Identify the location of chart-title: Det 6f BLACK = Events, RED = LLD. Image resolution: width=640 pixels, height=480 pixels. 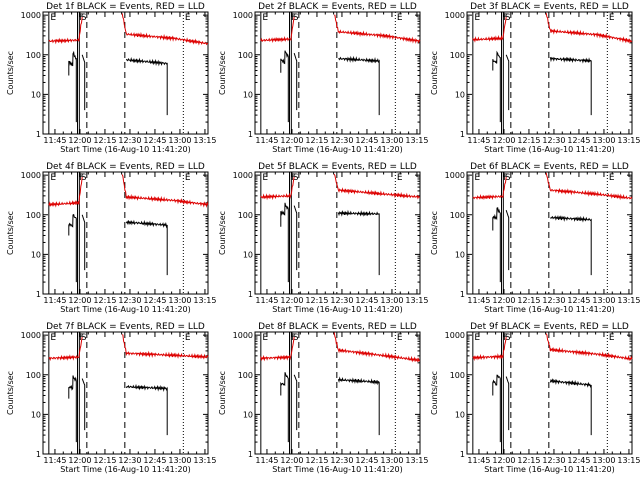
(549, 167).